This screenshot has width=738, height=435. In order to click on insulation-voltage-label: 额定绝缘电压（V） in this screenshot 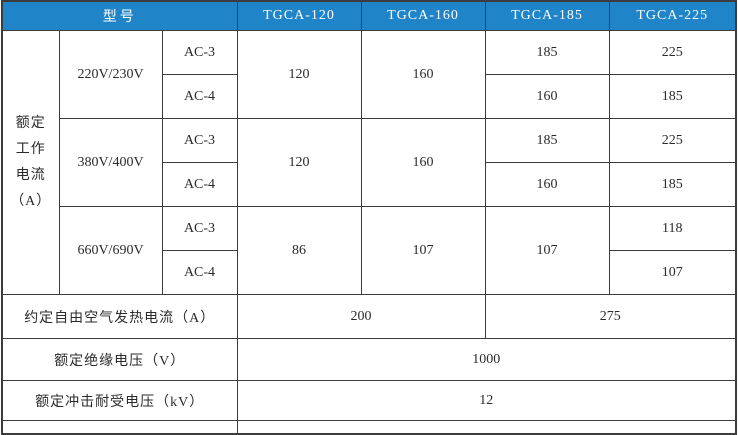, I will do `click(119, 359)`.